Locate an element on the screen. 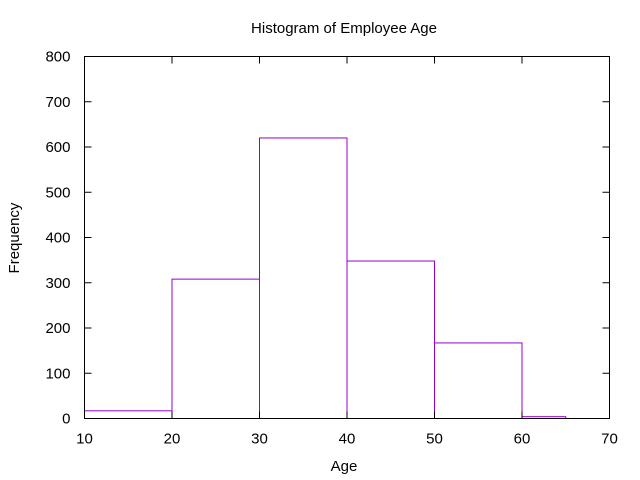  x-tick-label-5: 60 is located at coordinates (522, 439).